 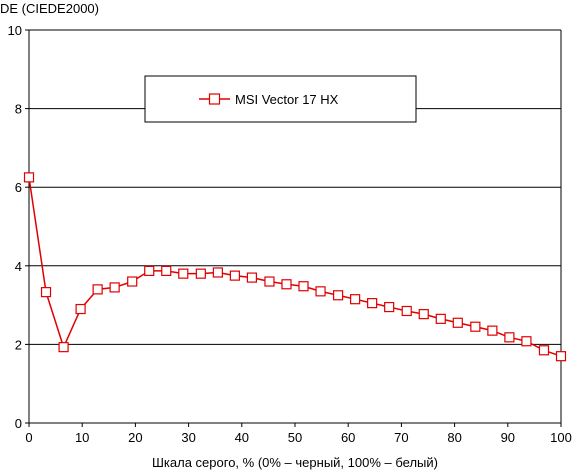 What do you see at coordinates (242, 437) in the screenshot?
I see `x-tick-label-40: 40` at bounding box center [242, 437].